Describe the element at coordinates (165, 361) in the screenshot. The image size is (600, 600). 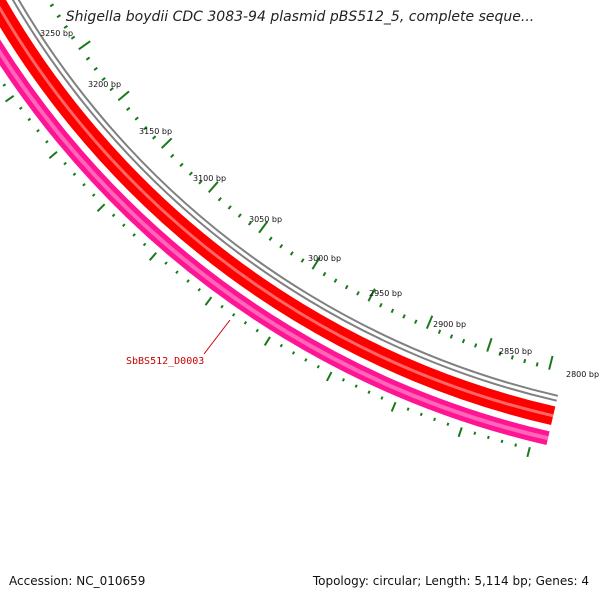
I see `gene-label-sbbs512-d0003: SbBS512_D0003` at that location.